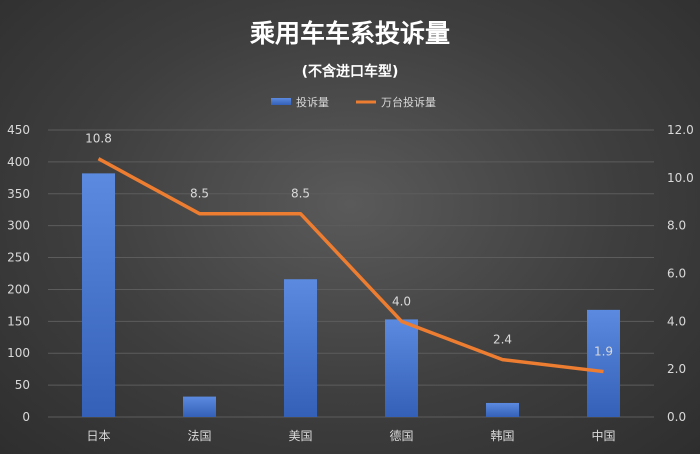 The width and height of the screenshot is (700, 454). Describe the element at coordinates (350, 435) in the screenshot. I see `category-axis: 日本 法国 美国 德国 韩国 中国` at that location.